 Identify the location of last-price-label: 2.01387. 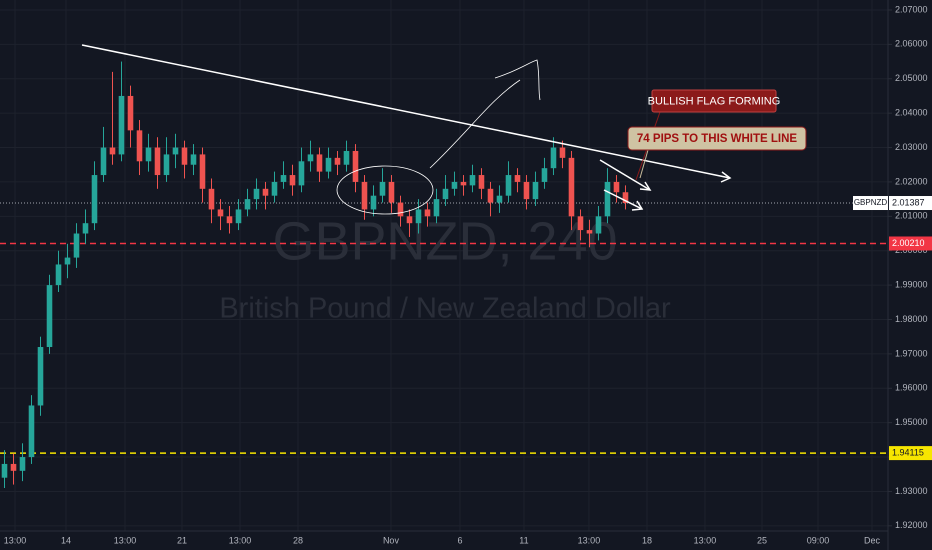
(908, 202).